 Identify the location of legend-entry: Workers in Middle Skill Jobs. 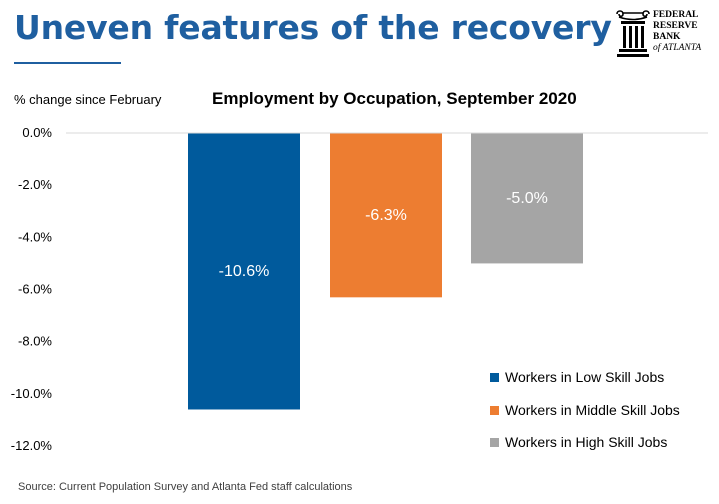
(592, 410).